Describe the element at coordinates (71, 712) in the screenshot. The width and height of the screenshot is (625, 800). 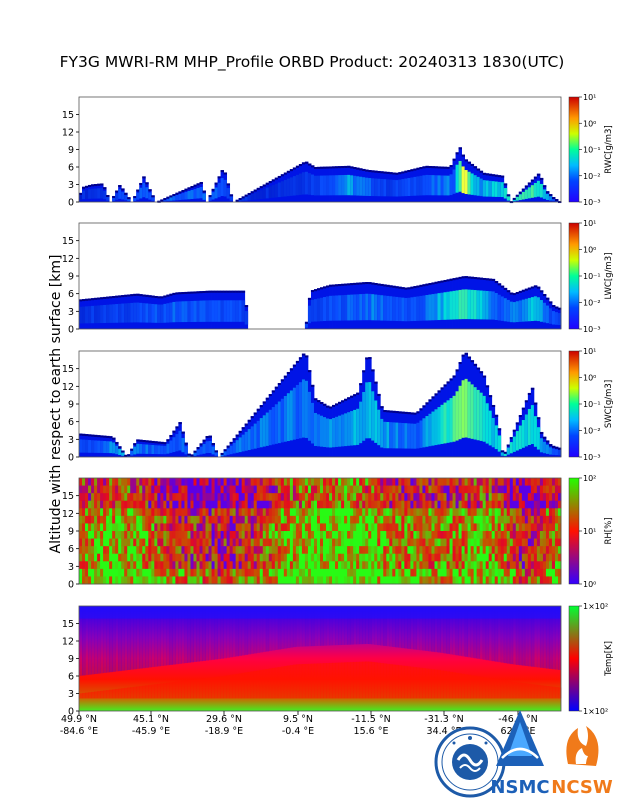
I see `y-tick-label: 0` at that location.